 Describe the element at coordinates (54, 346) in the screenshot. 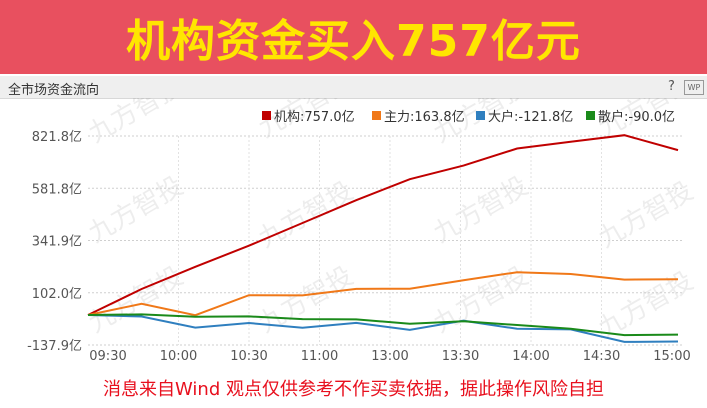

I see `y-tick-label: -137.9亿` at that location.